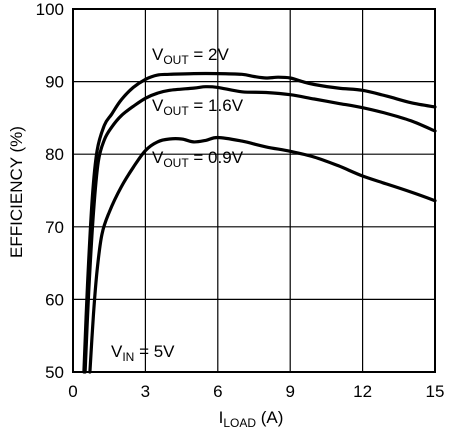 The height and width of the screenshot is (434, 450). I want to click on x-axis-title-main: I, so click(221, 417).